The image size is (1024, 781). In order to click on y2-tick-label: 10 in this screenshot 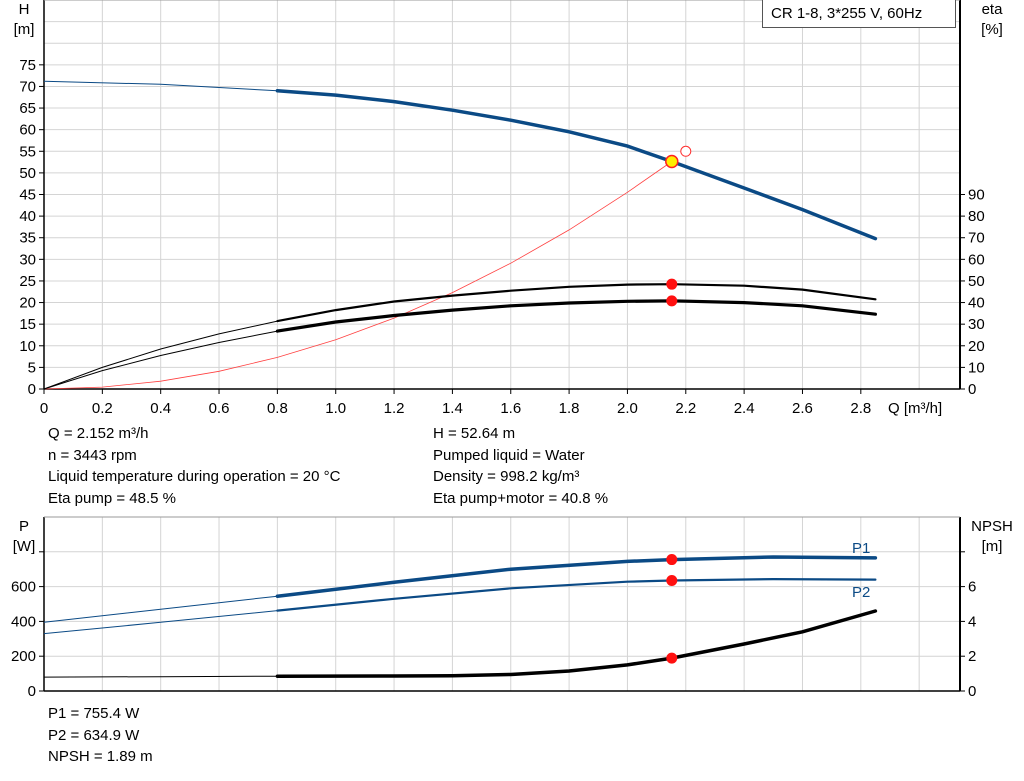, I will do `click(976, 367)`.